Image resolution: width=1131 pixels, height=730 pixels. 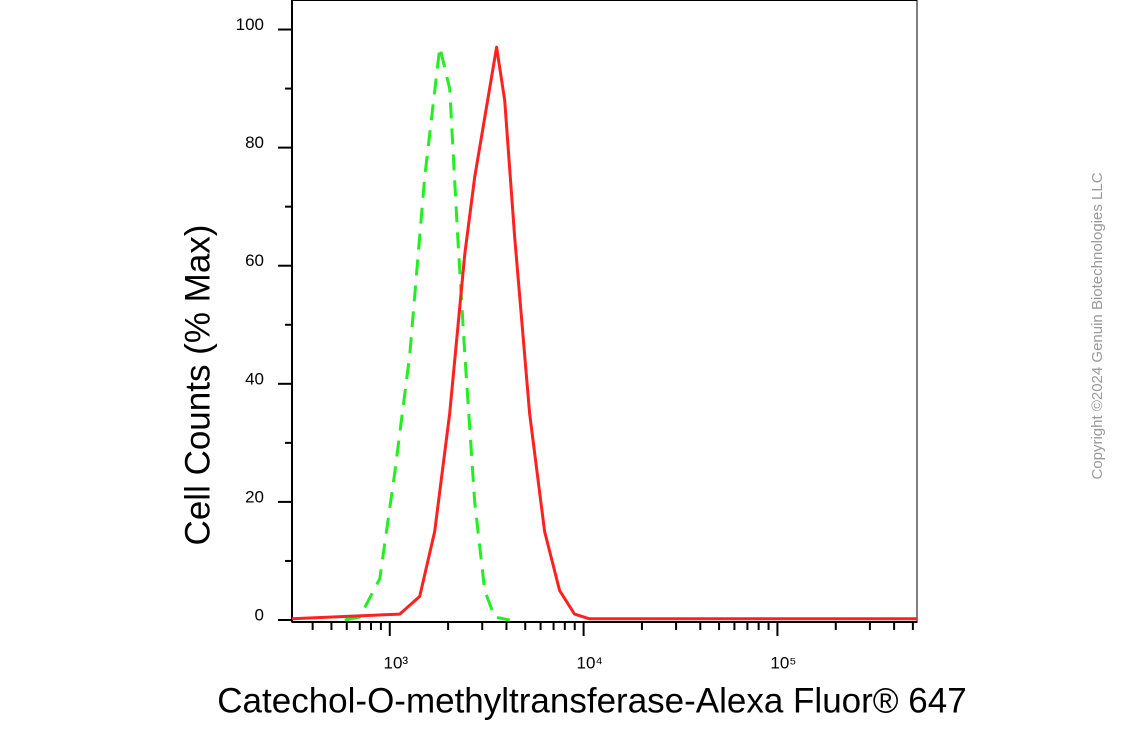 What do you see at coordinates (250, 24) in the screenshot?
I see `y-tick-label: 100` at bounding box center [250, 24].